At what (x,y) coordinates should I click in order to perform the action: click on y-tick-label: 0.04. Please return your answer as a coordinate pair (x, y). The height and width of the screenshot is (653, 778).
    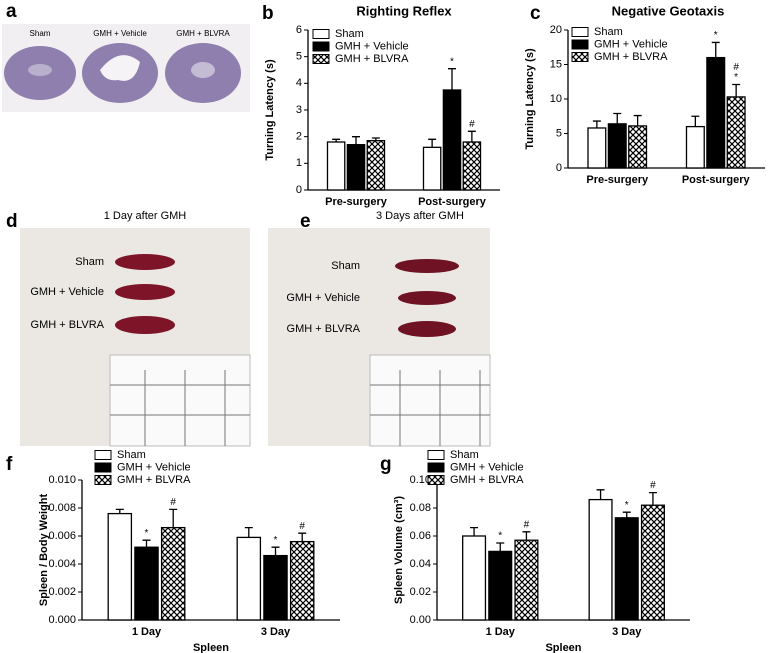
    Looking at the image, I should click on (420, 564).